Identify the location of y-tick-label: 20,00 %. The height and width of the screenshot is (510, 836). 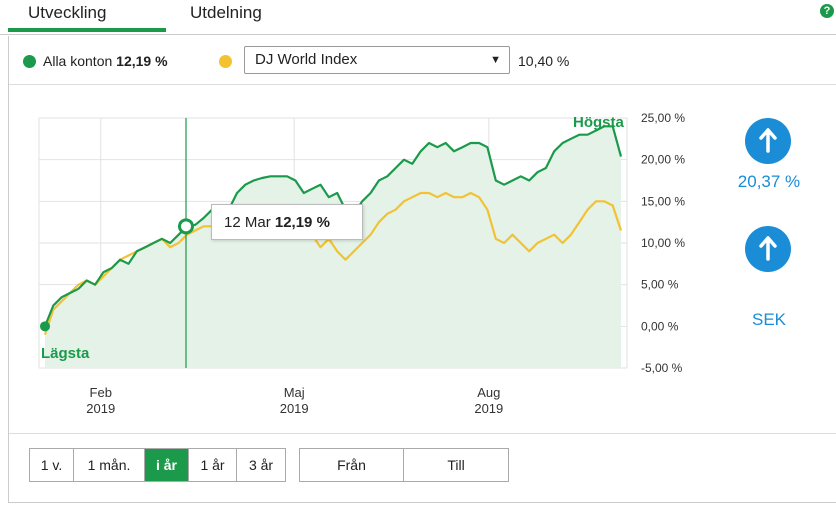
(663, 160).